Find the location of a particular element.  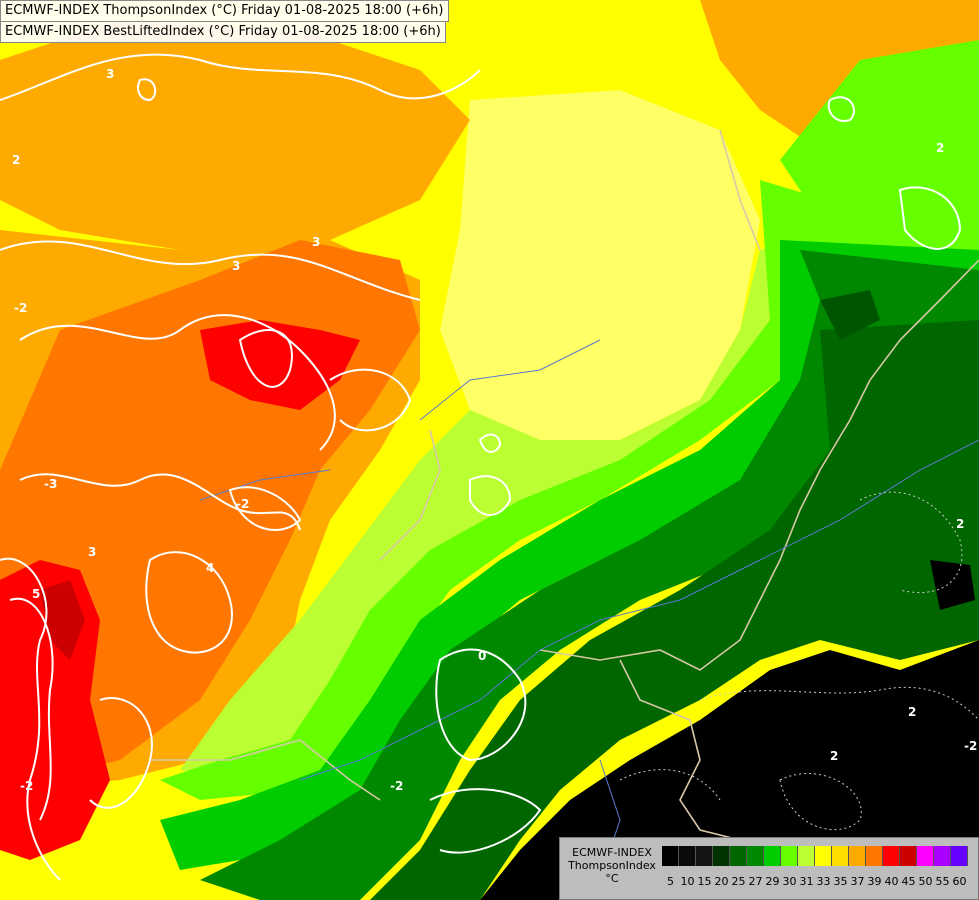

field-black-se is located at coordinates (729, 770).